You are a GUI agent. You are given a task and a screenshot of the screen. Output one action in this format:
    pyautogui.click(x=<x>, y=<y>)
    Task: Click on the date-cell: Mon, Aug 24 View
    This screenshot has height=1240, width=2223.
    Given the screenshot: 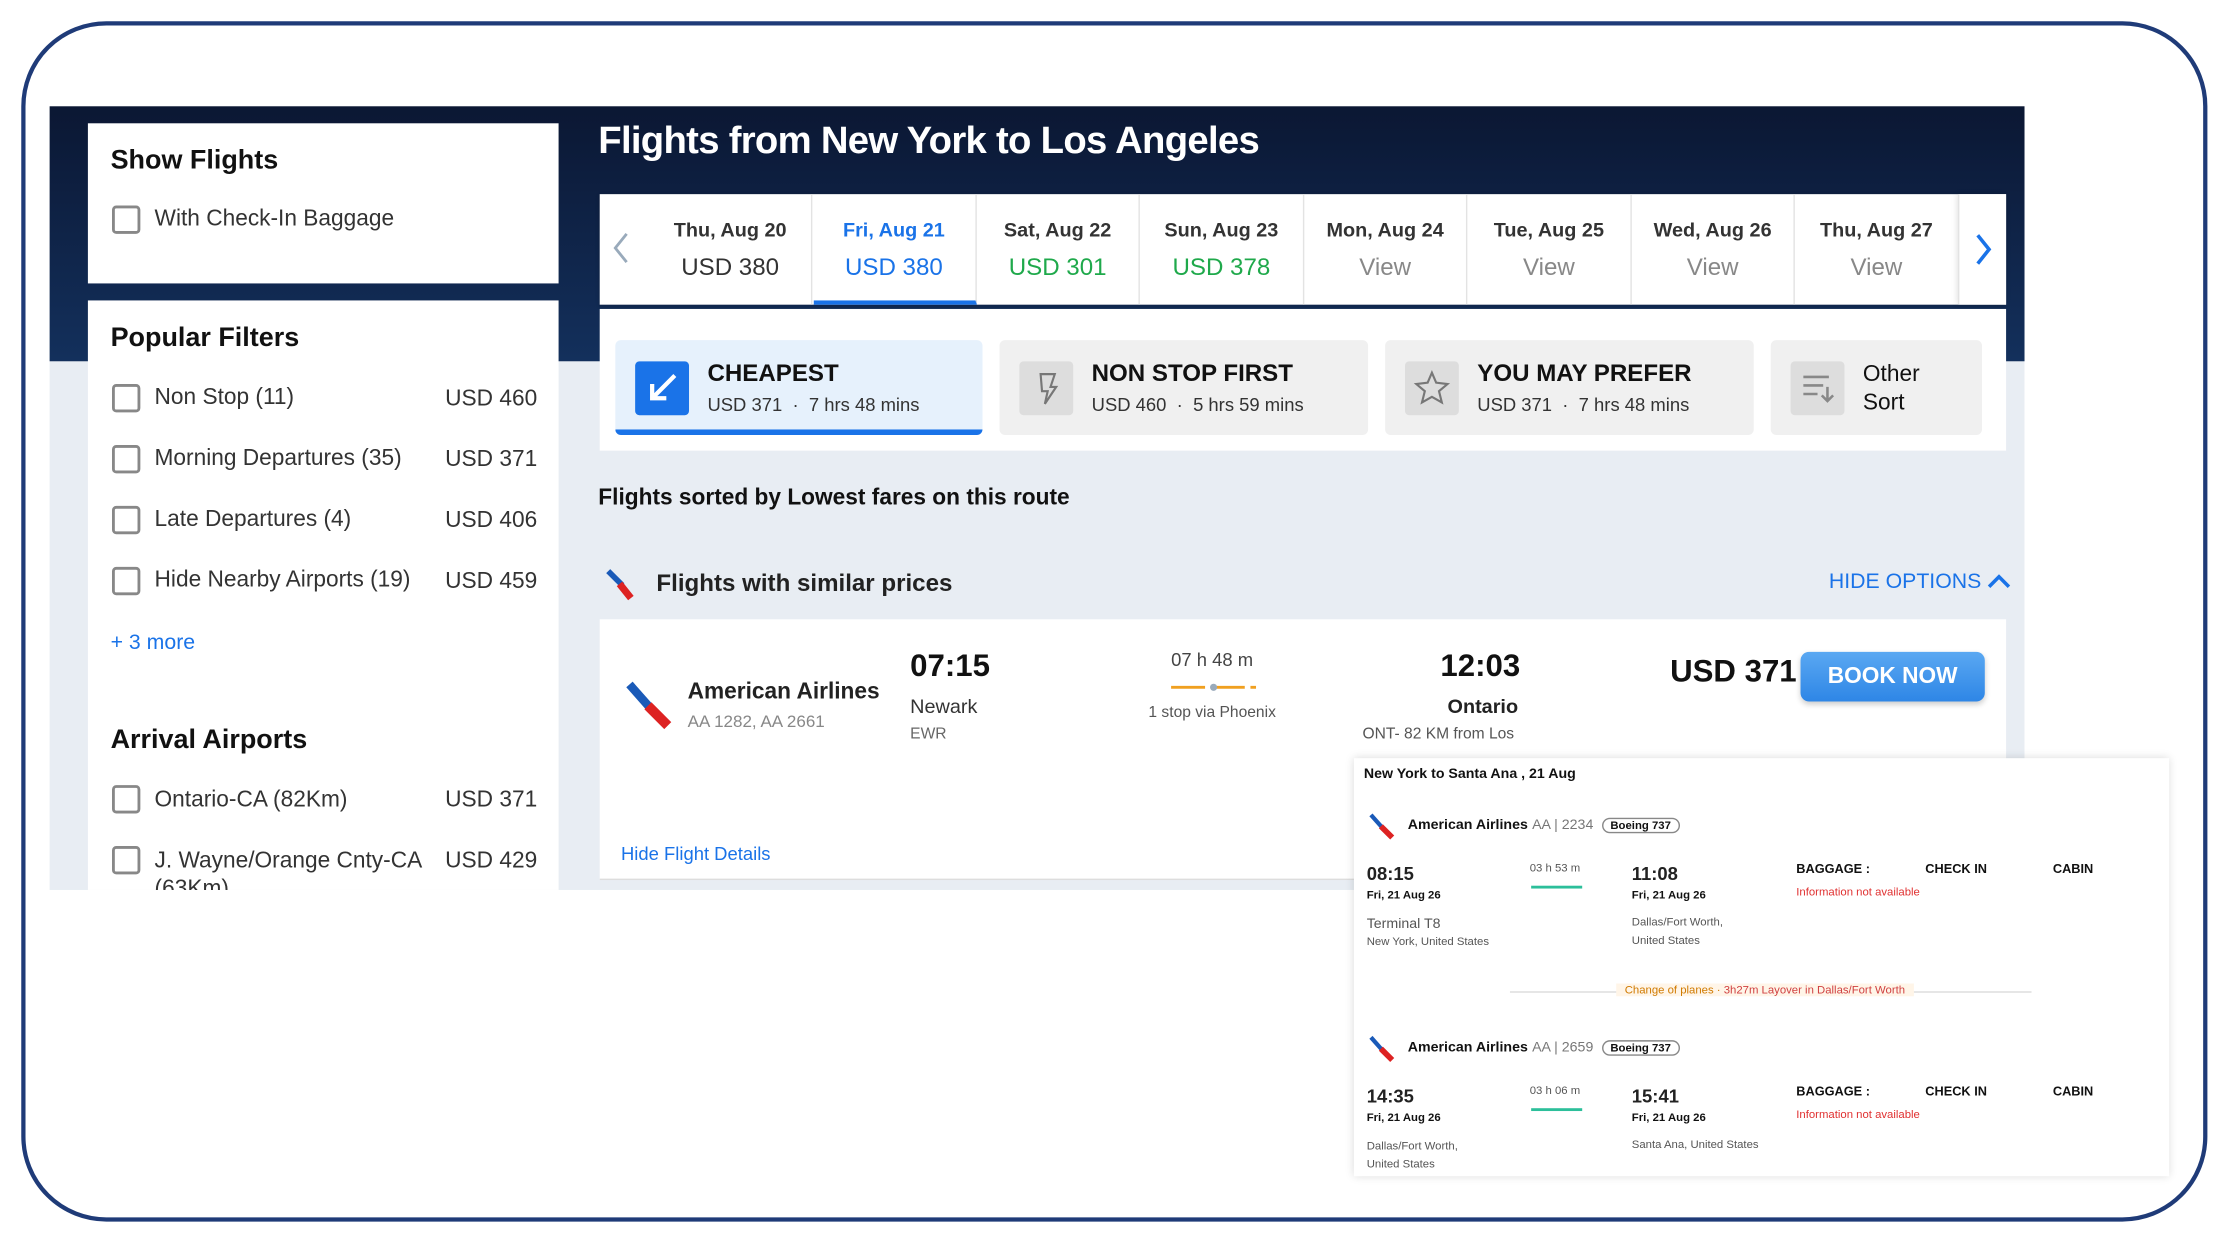 What is the action you would take?
    pyautogui.click(x=1386, y=249)
    